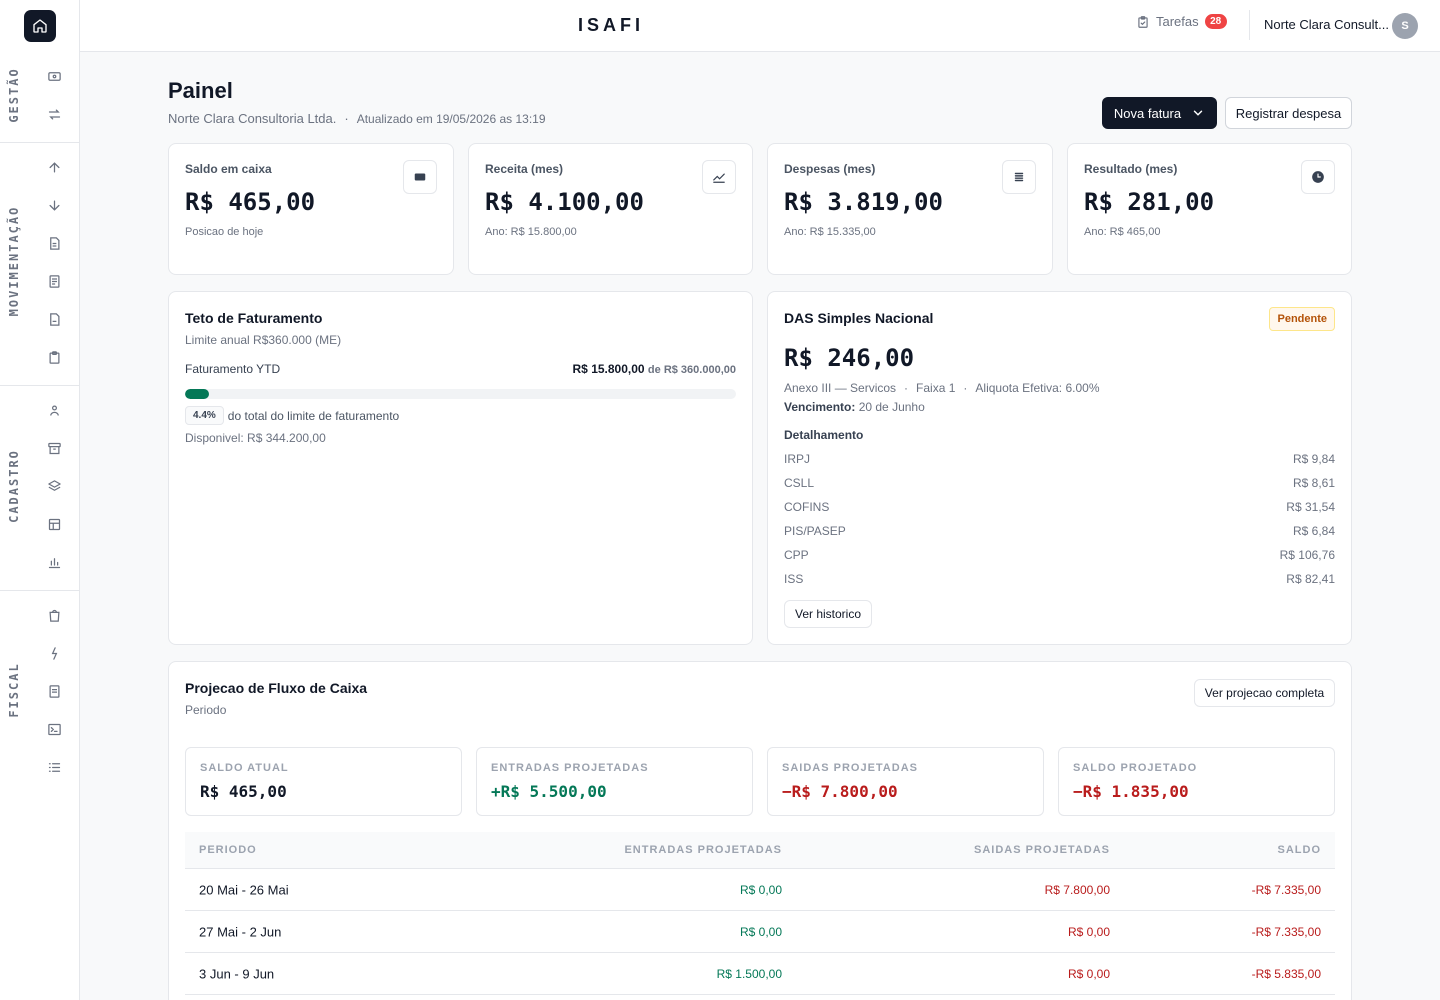  I want to click on app-brand: ISAFI, so click(610, 25).